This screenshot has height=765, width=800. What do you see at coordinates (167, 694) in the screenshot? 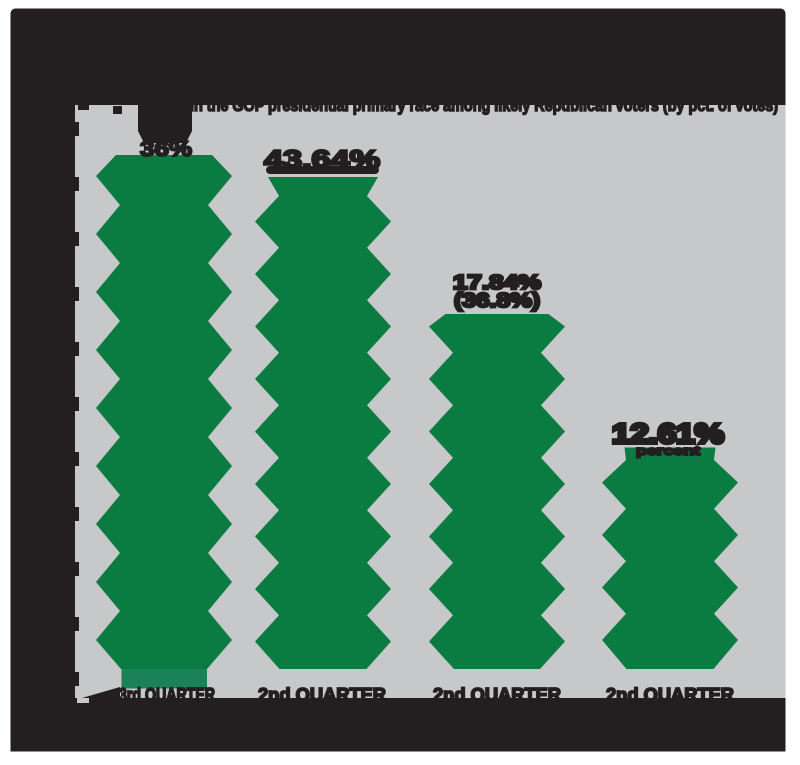
I see `svg-text: 3rd QUARTER` at bounding box center [167, 694].